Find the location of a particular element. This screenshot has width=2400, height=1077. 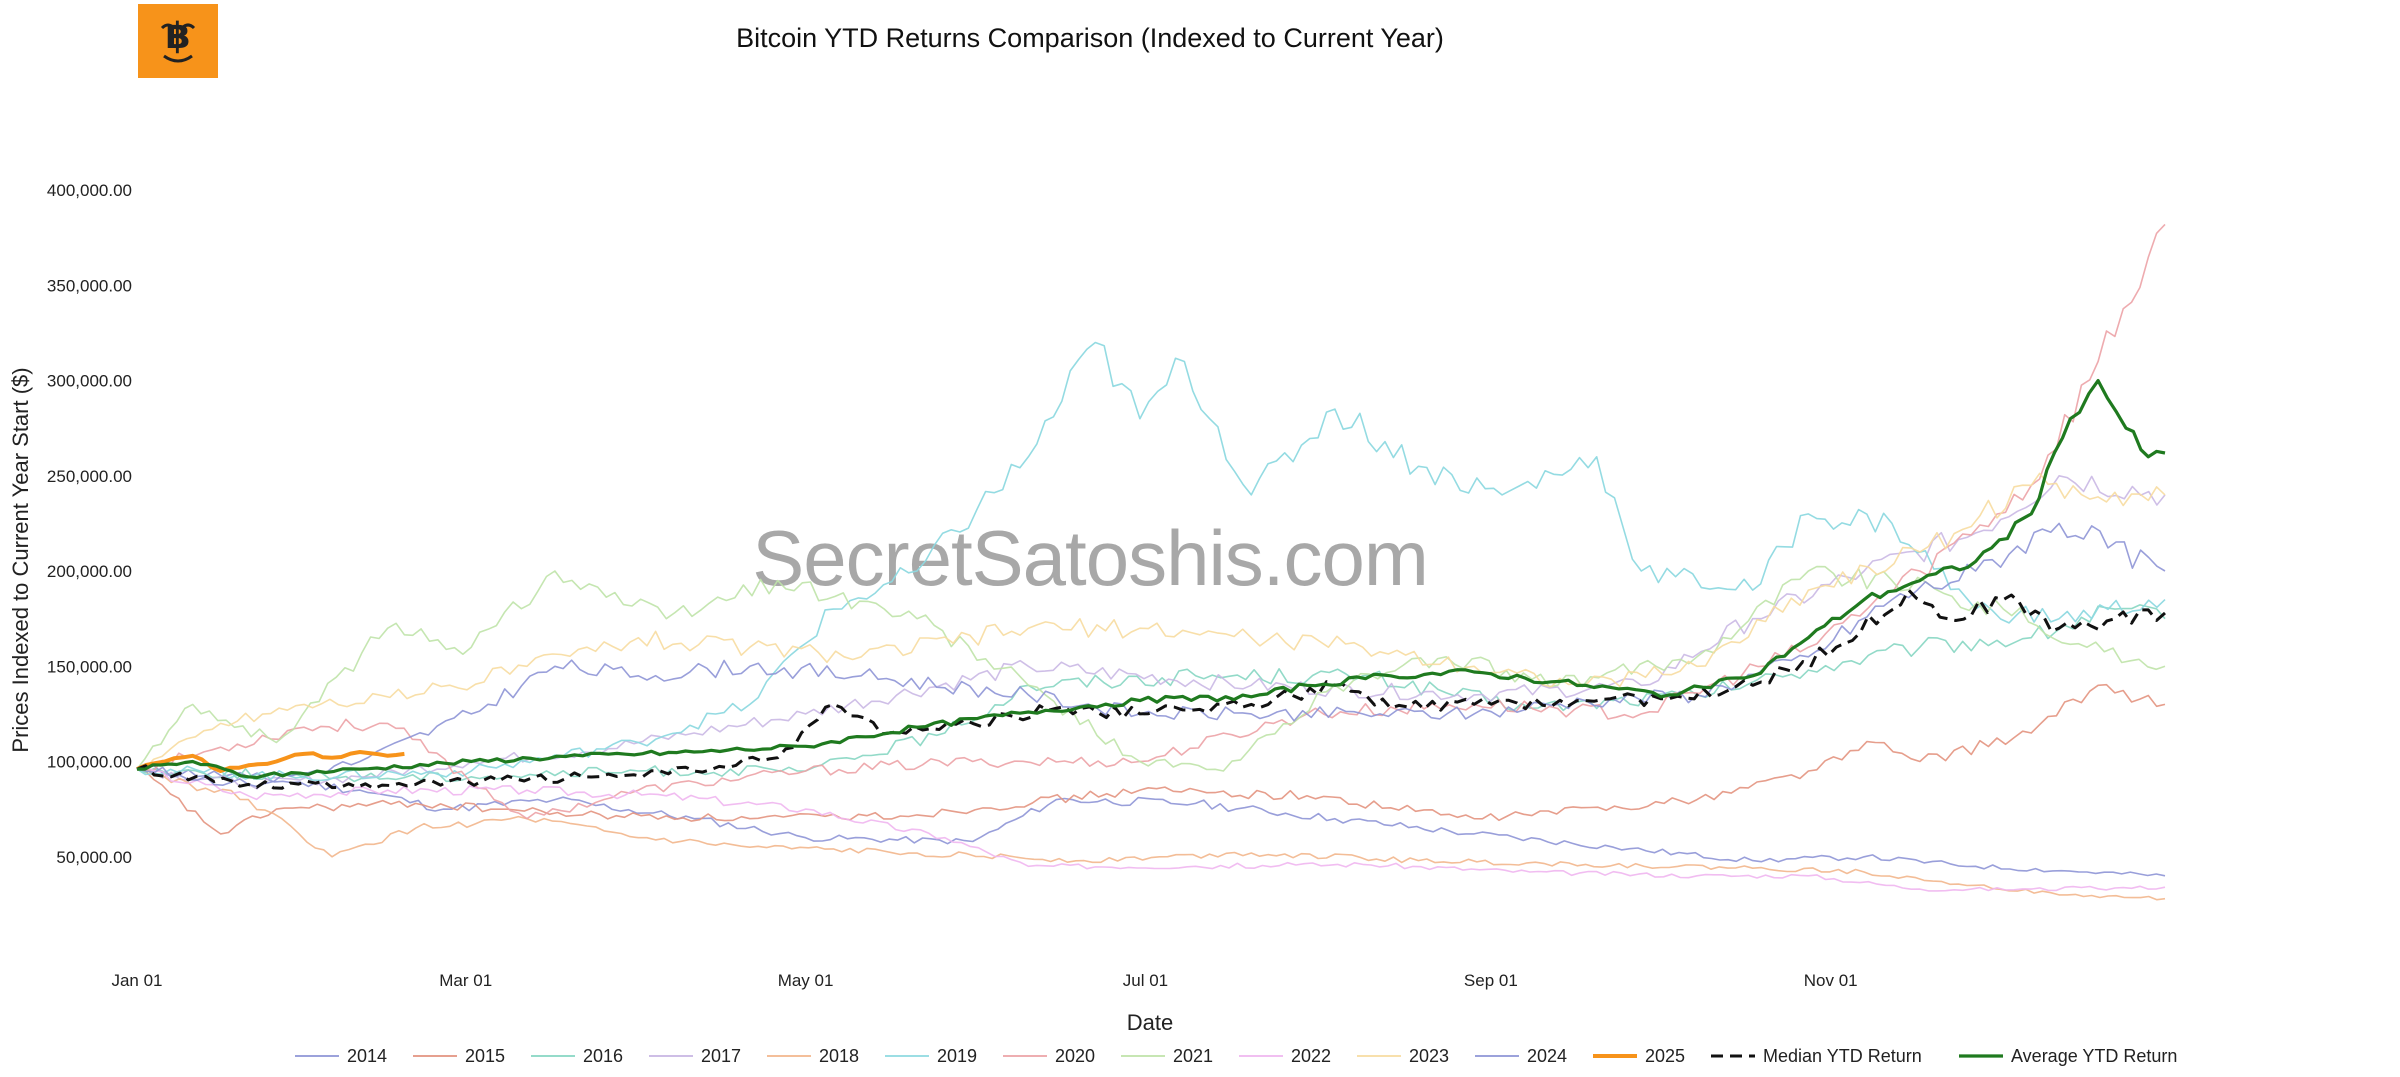

logo: ฿ is located at coordinates (178, 41).